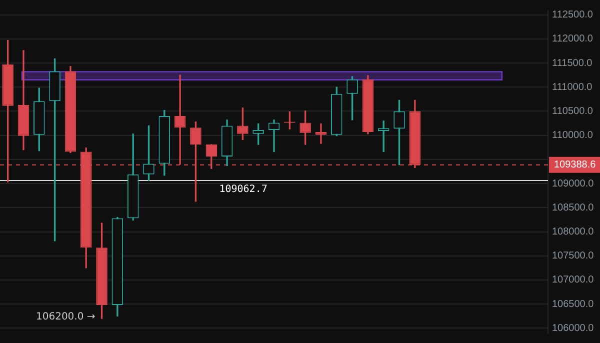 The width and height of the screenshot is (600, 343). What do you see at coordinates (243, 190) in the screenshot?
I see `ref-line-label: 109062.7` at bounding box center [243, 190].